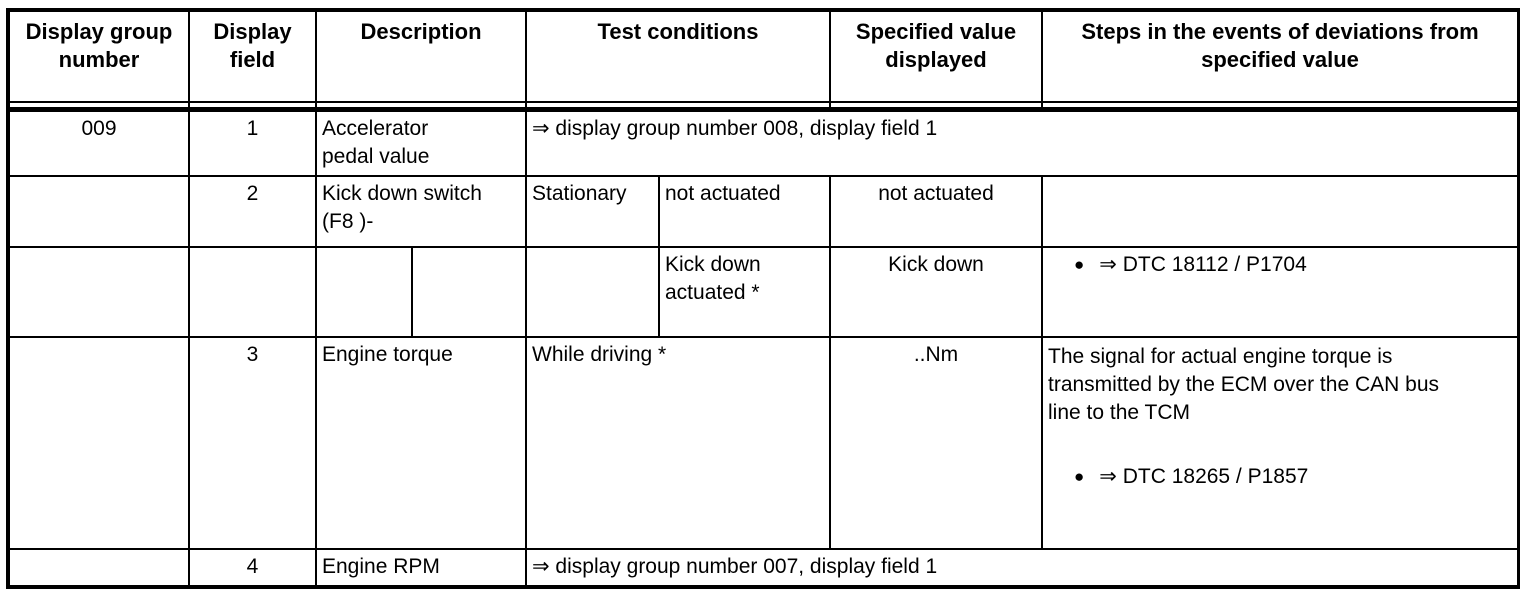 The width and height of the screenshot is (1520, 612). What do you see at coordinates (421, 142) in the screenshot?
I see `cell-description: Accelerator pedal value` at bounding box center [421, 142].